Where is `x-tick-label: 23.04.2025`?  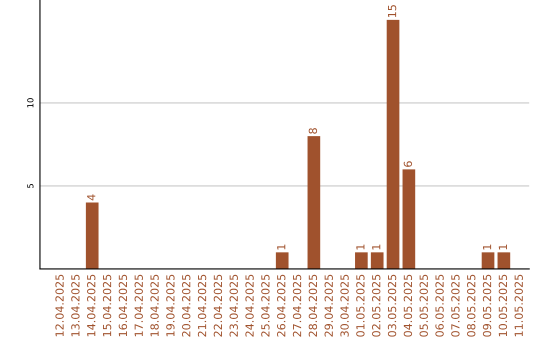 x-tick-label: 23.04.2025 is located at coordinates (234, 305).